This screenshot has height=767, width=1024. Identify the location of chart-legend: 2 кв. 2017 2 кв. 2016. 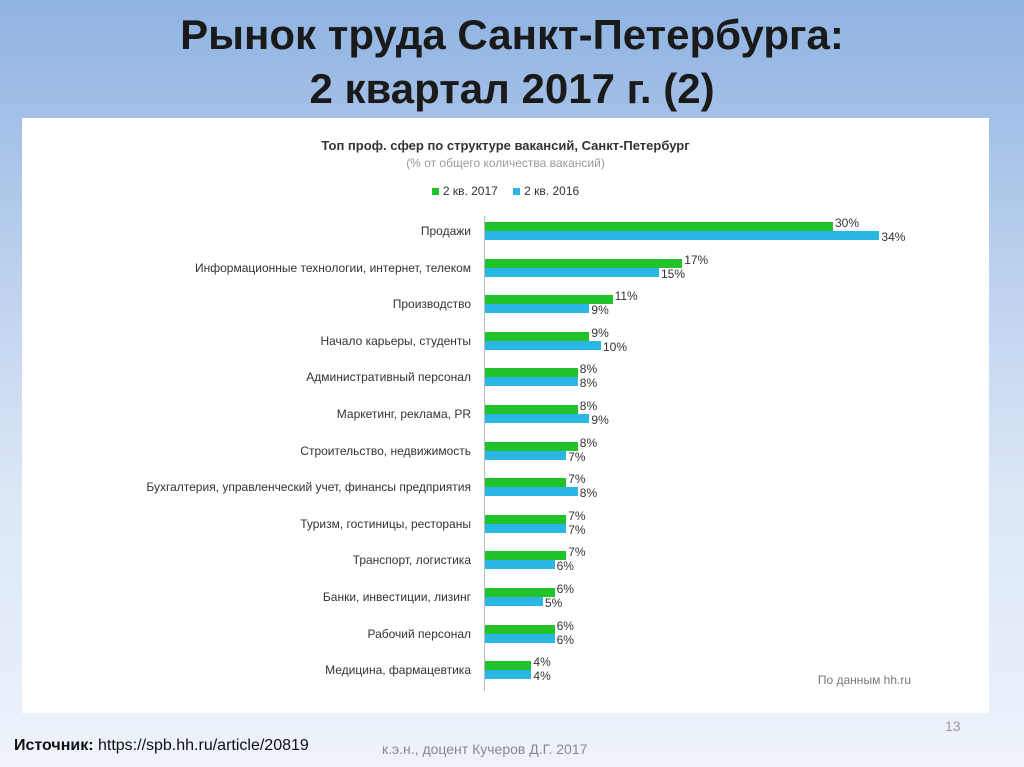
(505, 191).